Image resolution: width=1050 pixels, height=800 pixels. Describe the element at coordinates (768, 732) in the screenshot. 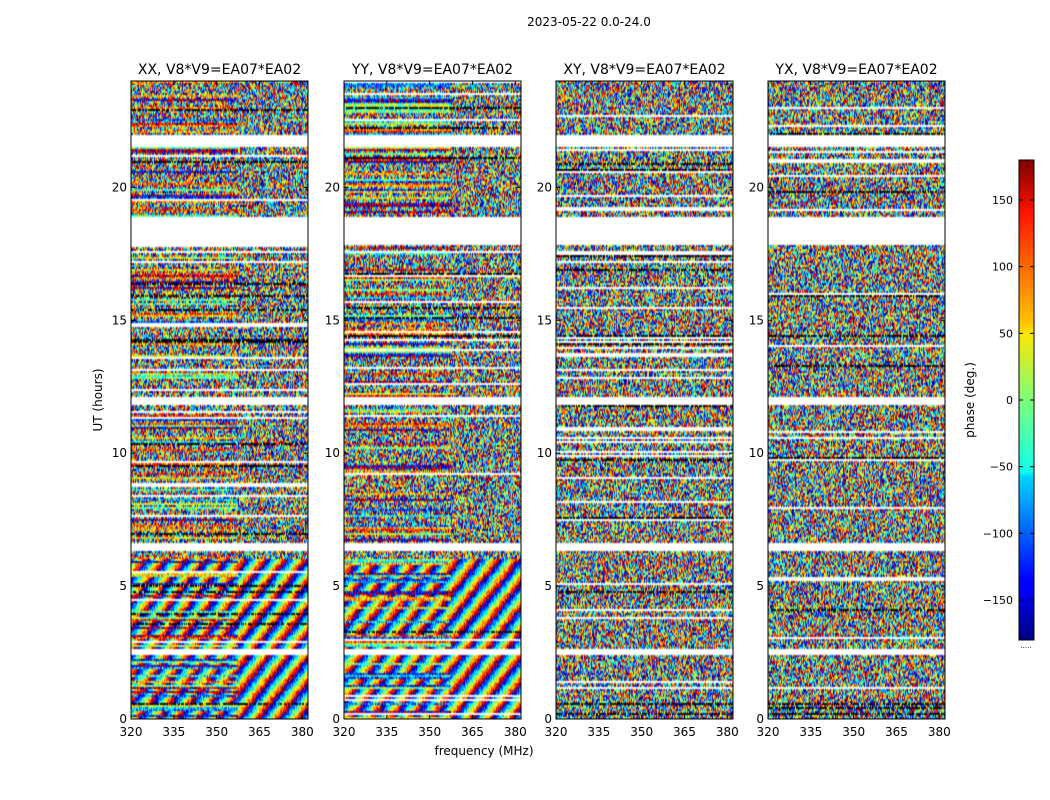

I see `x-tick-label-3-320: 320` at that location.